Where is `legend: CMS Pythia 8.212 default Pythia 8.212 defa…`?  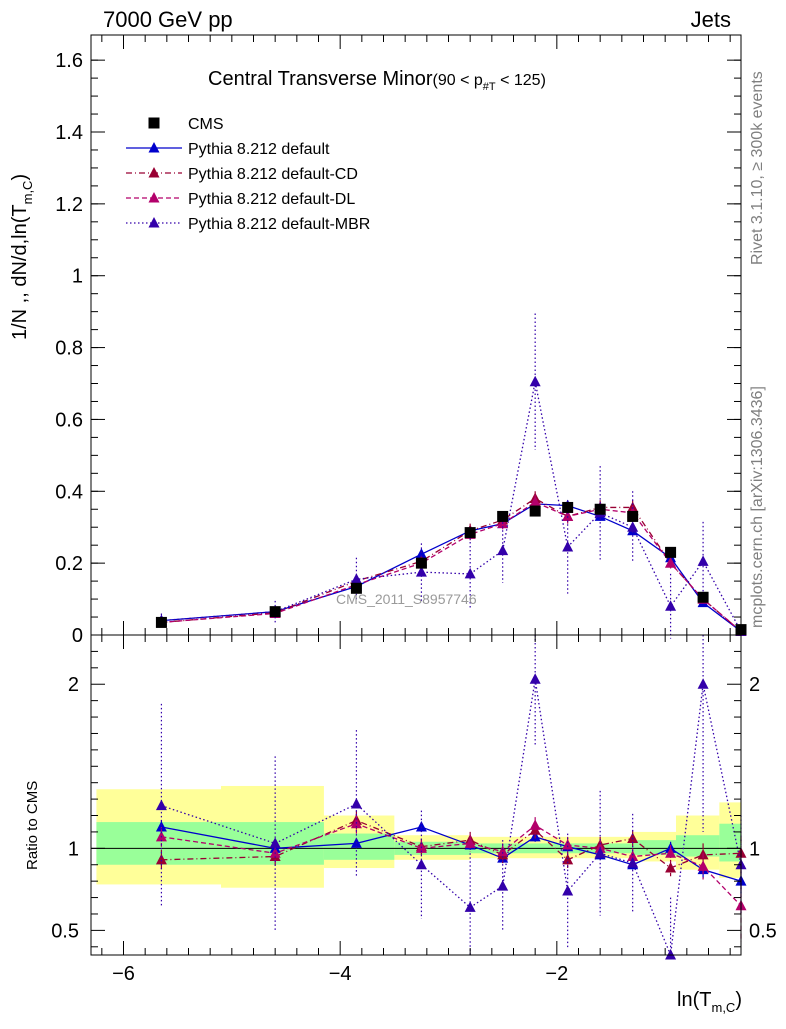
legend: CMS Pythia 8.212 default Pythia 8.212 defa… is located at coordinates (248, 174).